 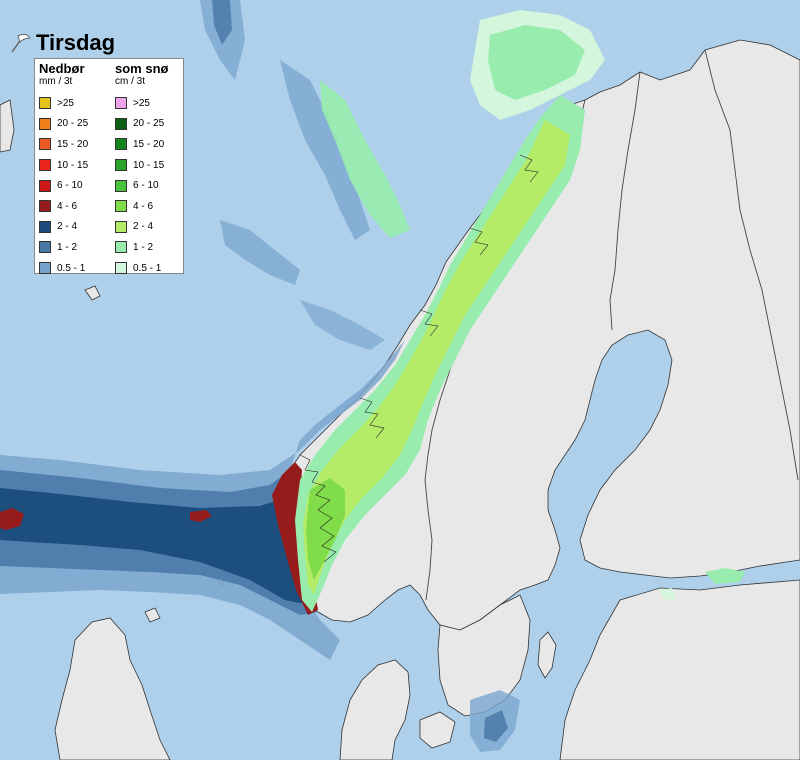 I want to click on rain-nw-streaks, so click(x=325, y=150).